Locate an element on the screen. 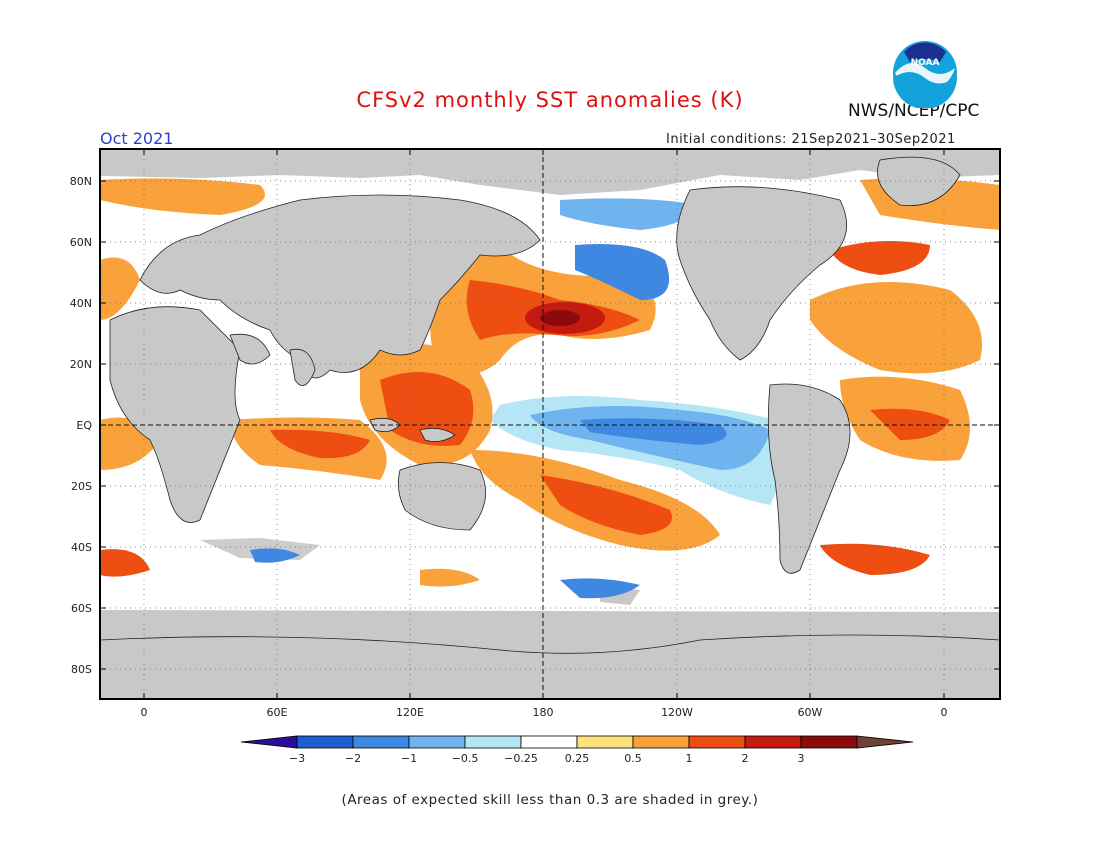  color-bar: −3 −2 −1 −0.5 −0.25 0.25 0.5 1 2 3 is located at coordinates (577, 750).